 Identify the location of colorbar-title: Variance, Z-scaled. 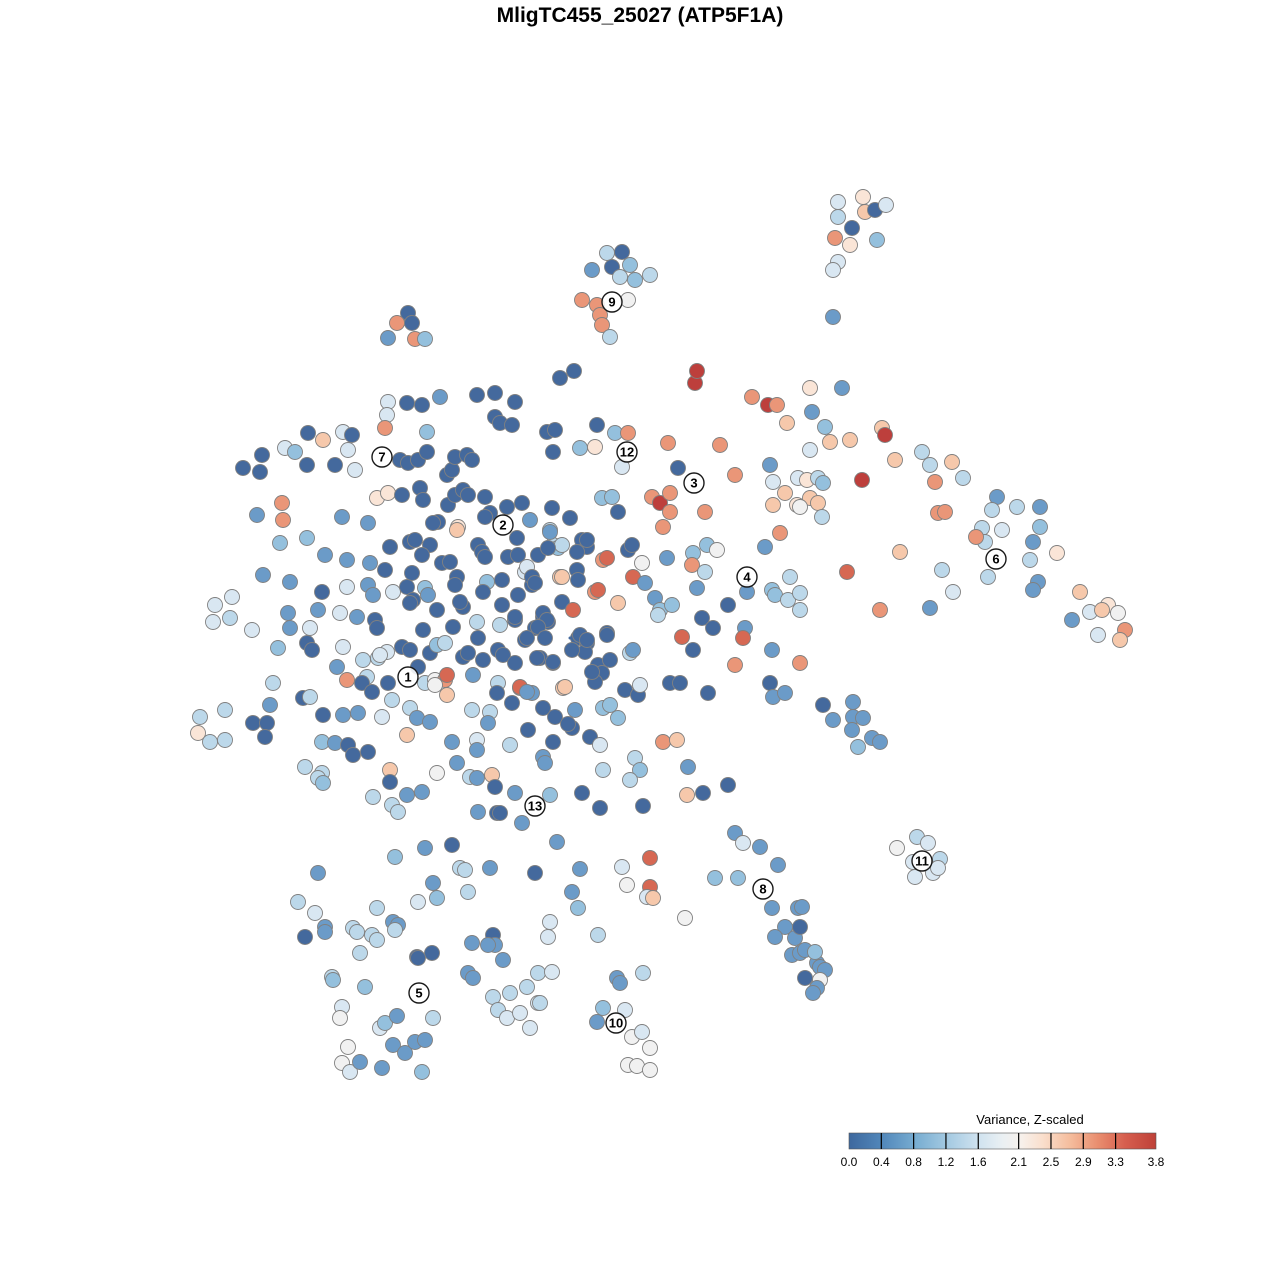
(1029, 1119).